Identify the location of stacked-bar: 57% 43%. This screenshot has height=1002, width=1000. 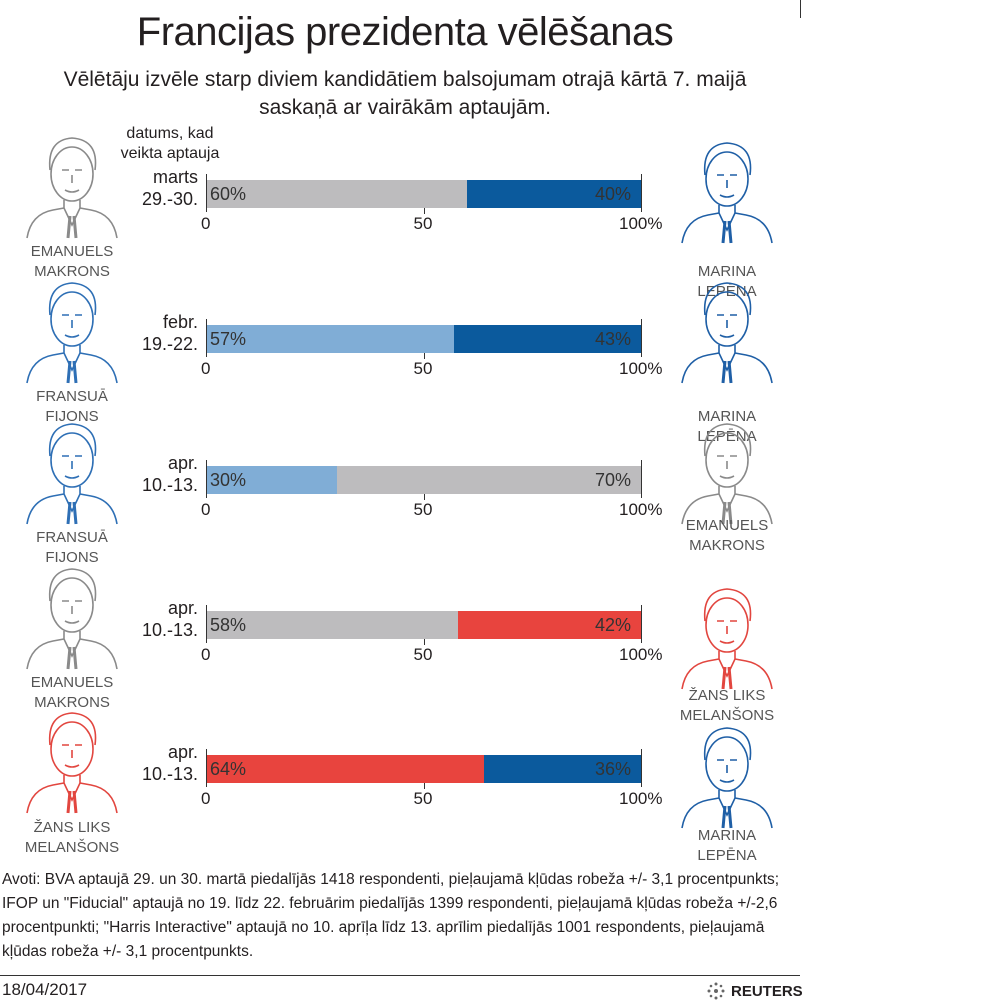
(423, 339).